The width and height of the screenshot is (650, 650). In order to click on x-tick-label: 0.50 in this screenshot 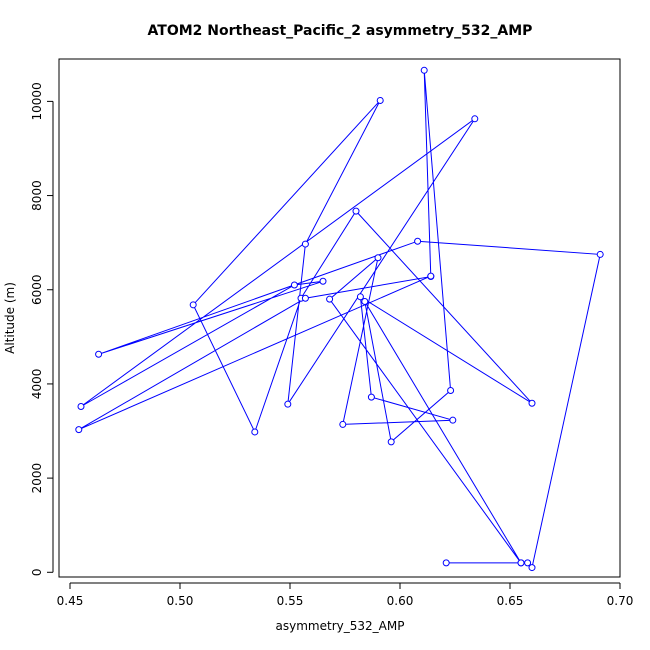, I will do `click(180, 601)`.